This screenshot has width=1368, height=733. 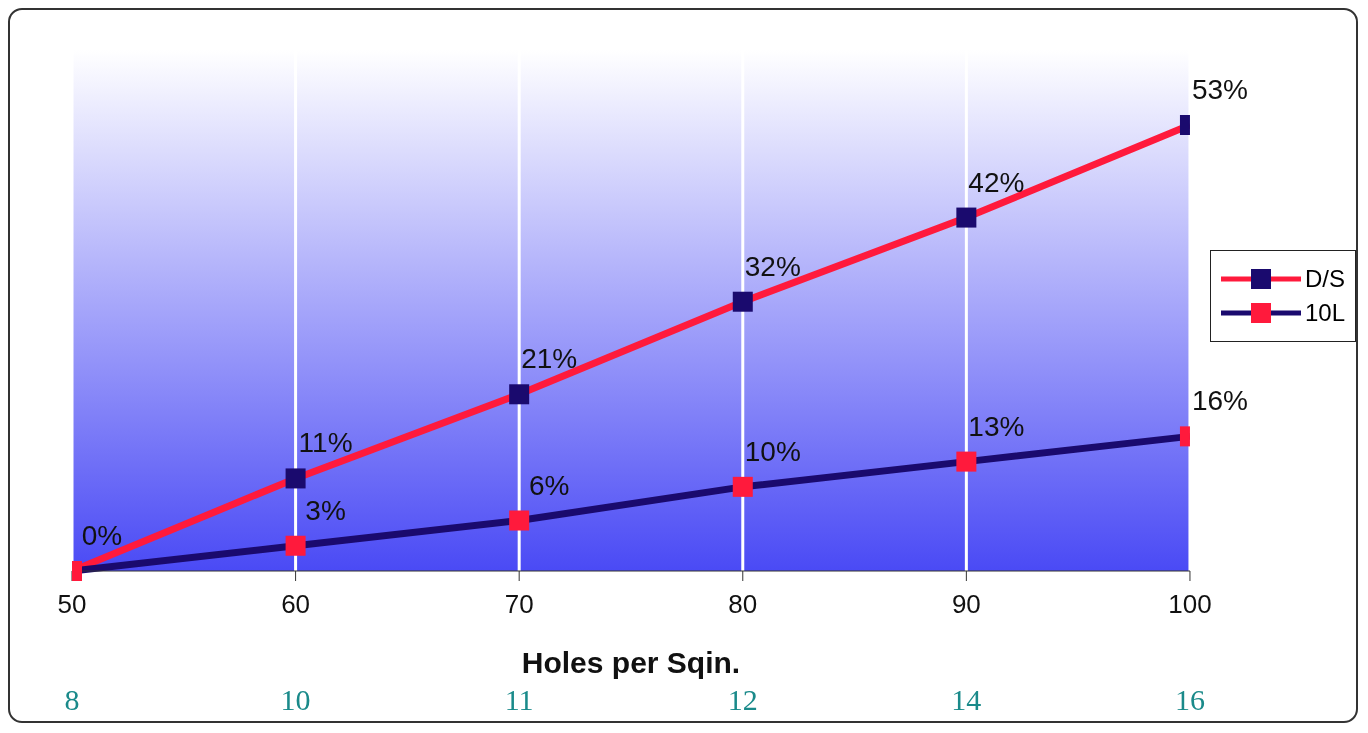 What do you see at coordinates (72, 604) in the screenshot?
I see `x-tick-label: 50` at bounding box center [72, 604].